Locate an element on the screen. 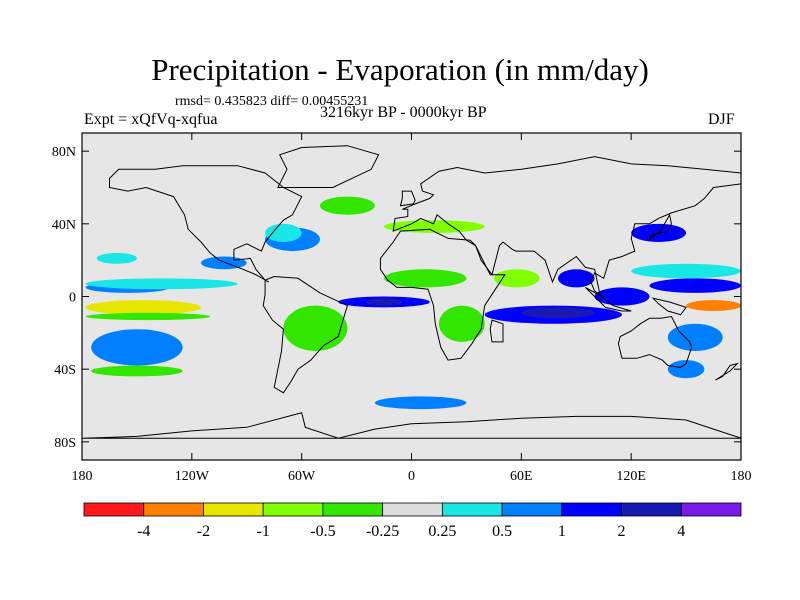 This screenshot has height=600, width=800. region-australia-east is located at coordinates (695, 337).